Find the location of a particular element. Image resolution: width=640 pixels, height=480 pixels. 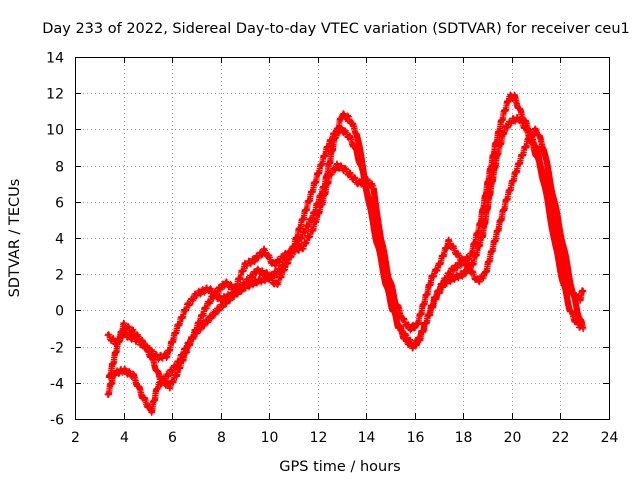

y-tick-label: -6 is located at coordinates (57, 421).